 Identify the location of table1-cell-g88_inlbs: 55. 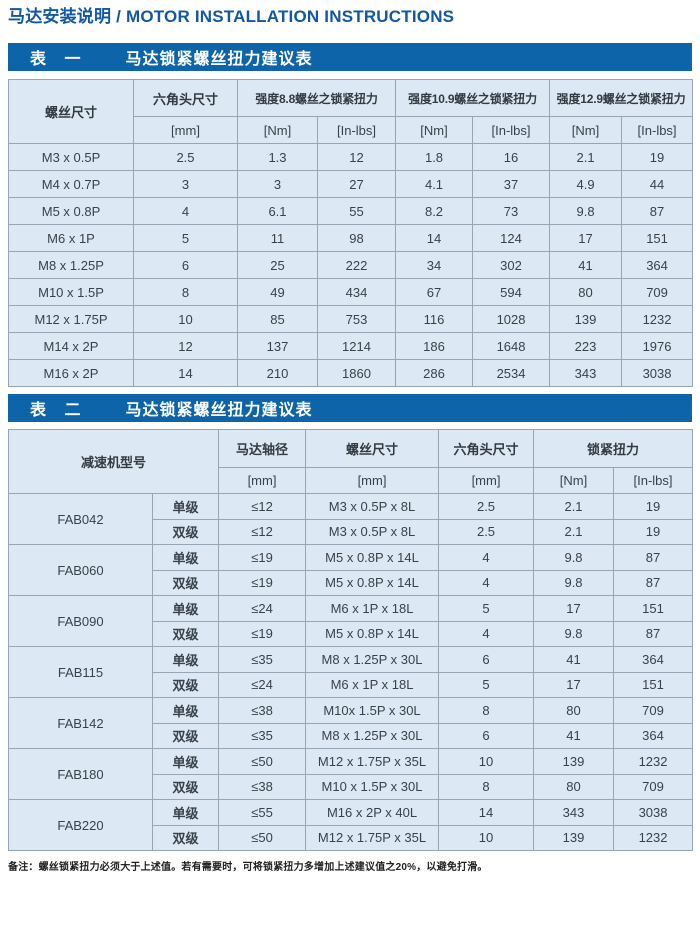
(356, 211).